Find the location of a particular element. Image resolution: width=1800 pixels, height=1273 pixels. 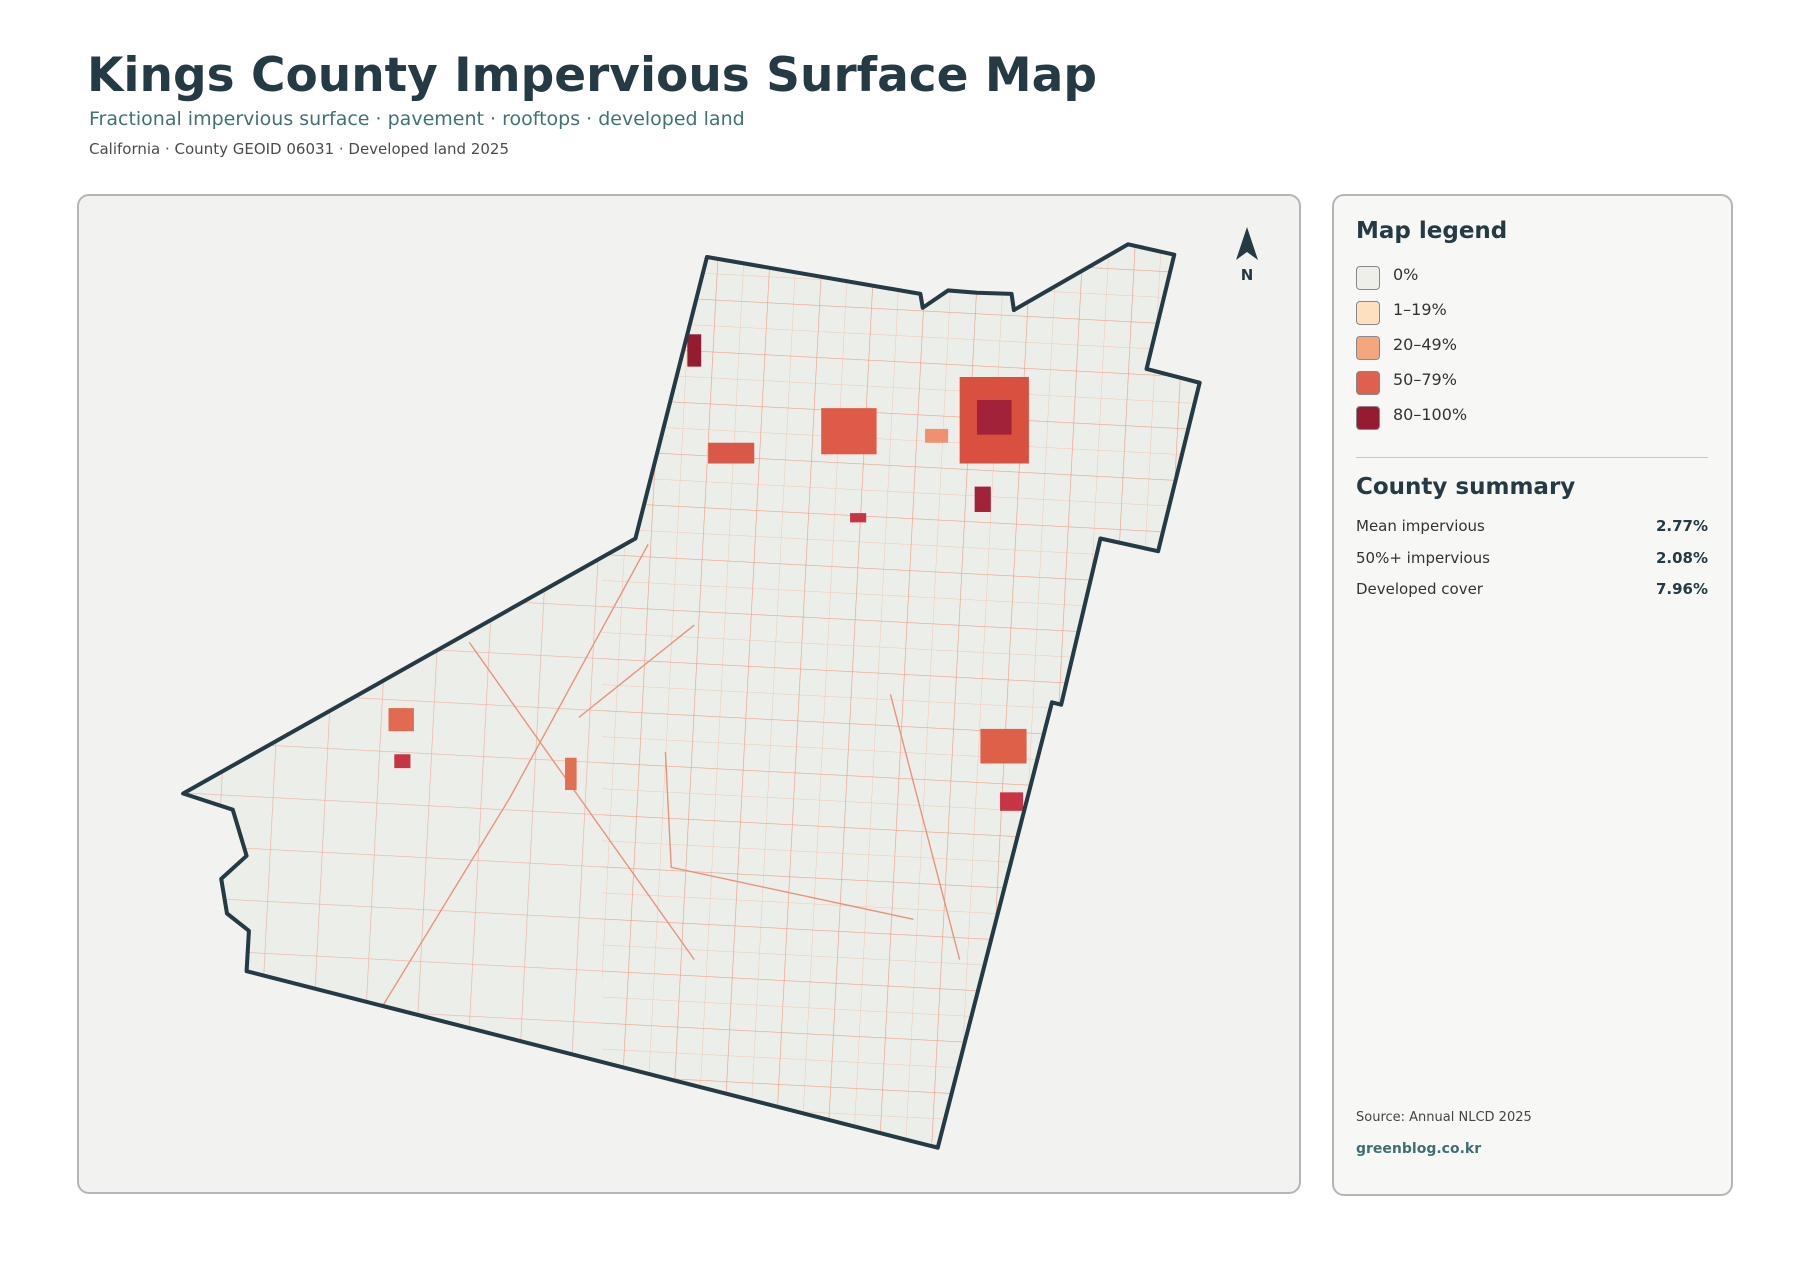

title: Kings County Impervious Surface Map is located at coordinates (592, 75).